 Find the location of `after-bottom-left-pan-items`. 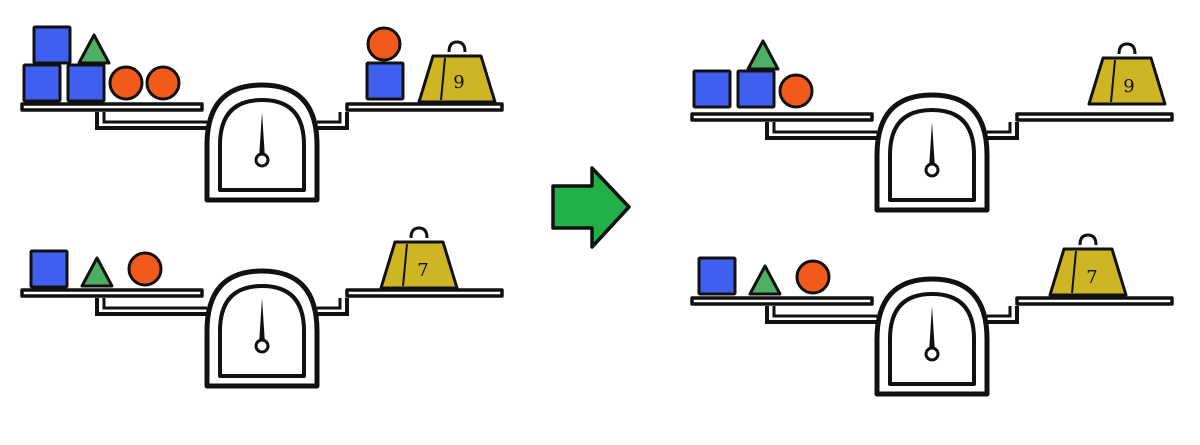

after-bottom-left-pan-items is located at coordinates (764, 276).